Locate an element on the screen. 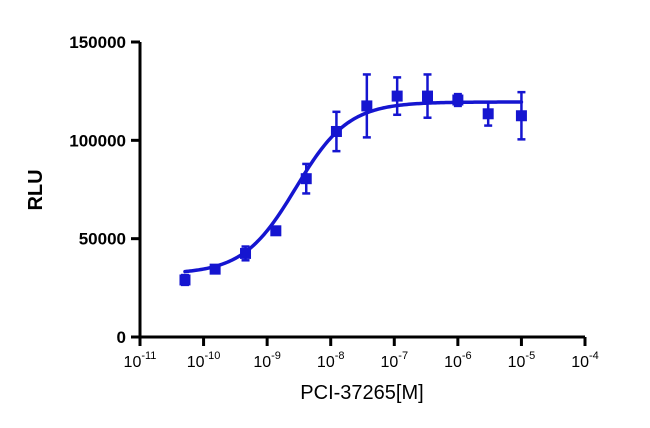 The height and width of the screenshot is (428, 650). x-tick-label: 10⁻¹⁰ is located at coordinates (204, 360).